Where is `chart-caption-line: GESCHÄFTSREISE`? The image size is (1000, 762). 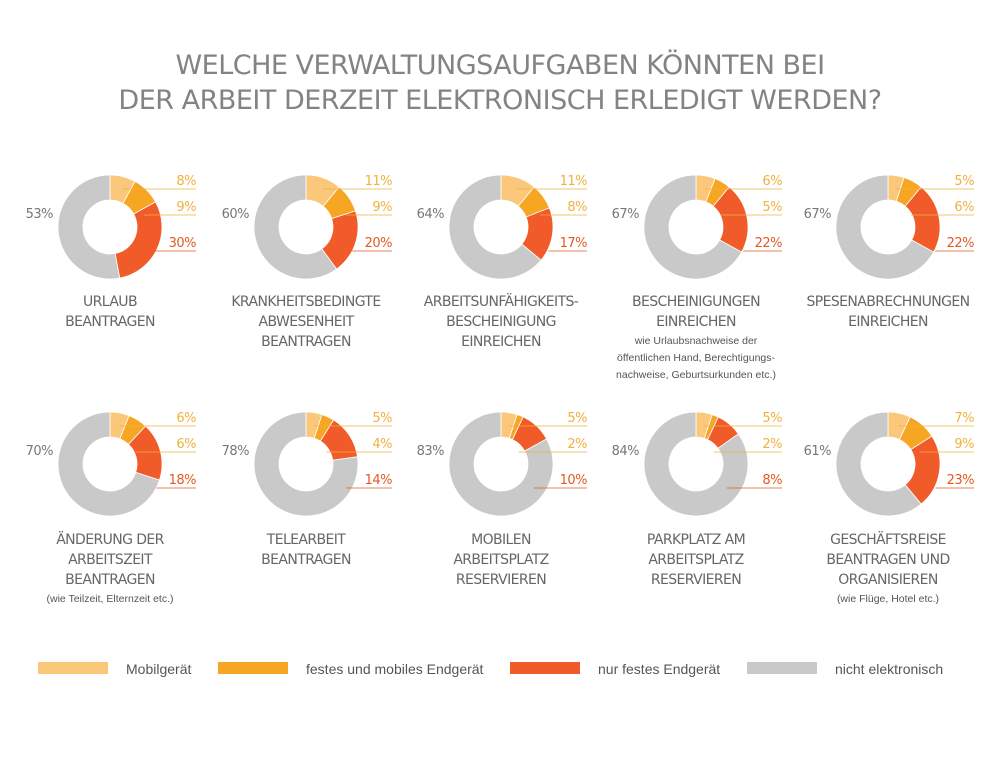 chart-caption-line: GESCHÄFTSREISE is located at coordinates (888, 540).